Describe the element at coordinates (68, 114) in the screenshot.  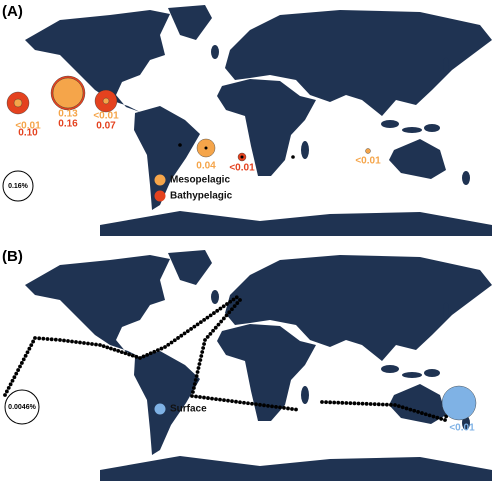
I see `station-label: 0.13` at that location.